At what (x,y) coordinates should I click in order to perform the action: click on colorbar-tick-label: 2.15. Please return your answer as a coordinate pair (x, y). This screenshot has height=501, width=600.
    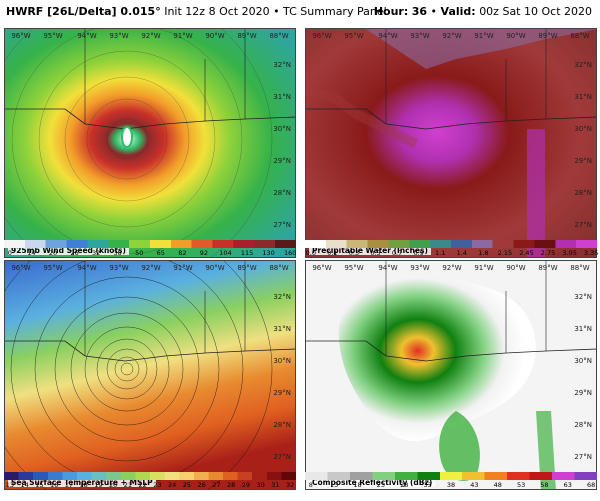
    Looking at the image, I should click on (505, 253).